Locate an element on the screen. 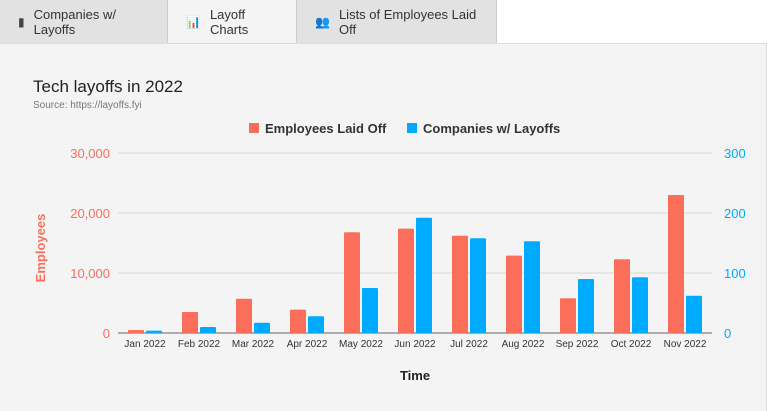 This screenshot has height=411, width=768. tab-companies: ▮ Companies w/ Layoffs is located at coordinates (84, 21).